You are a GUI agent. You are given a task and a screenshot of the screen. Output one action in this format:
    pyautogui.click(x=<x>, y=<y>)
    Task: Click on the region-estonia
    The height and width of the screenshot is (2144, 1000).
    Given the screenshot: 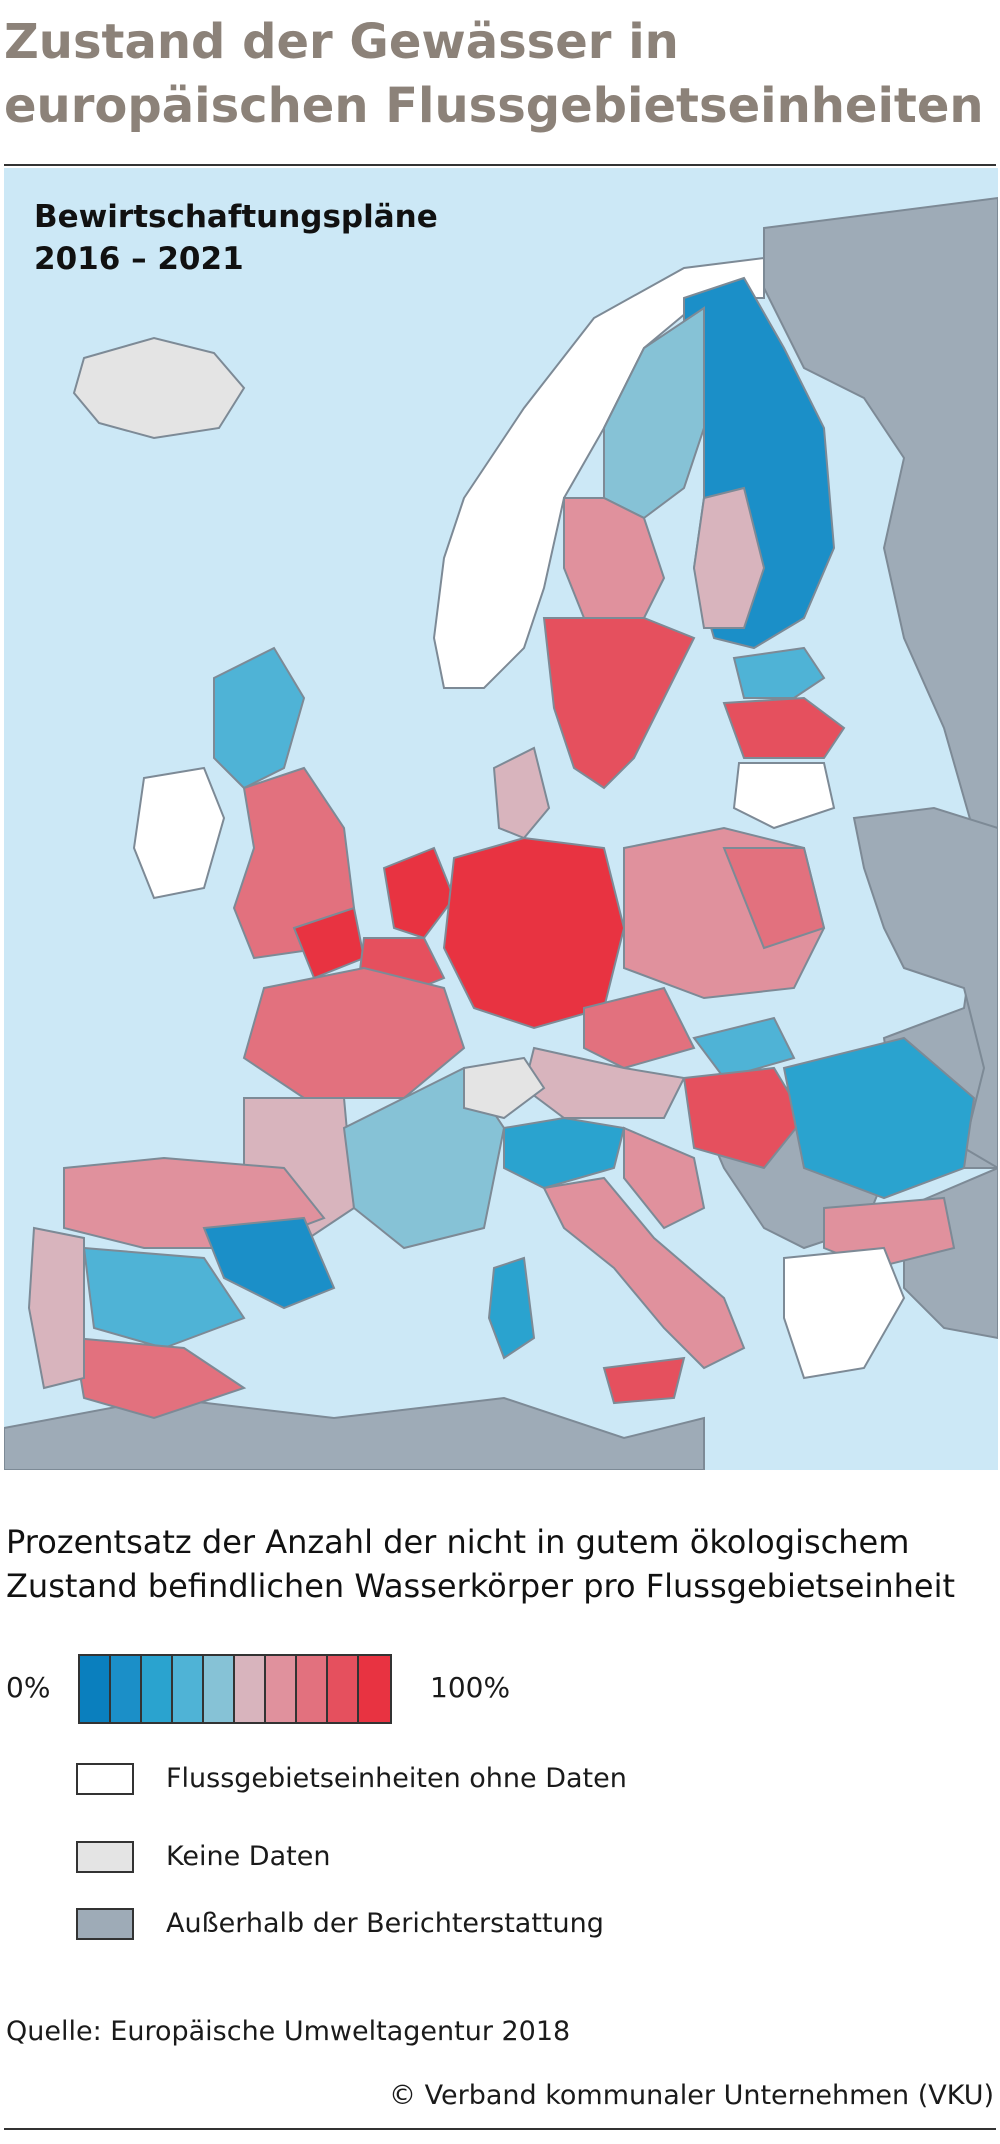 What is the action you would take?
    pyautogui.click(x=779, y=672)
    